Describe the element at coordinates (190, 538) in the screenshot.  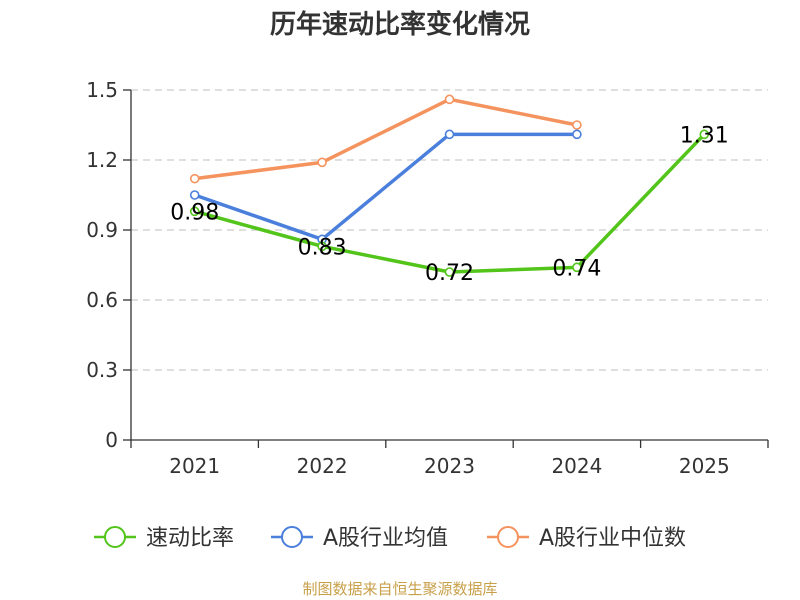
I see `legend-label: 速动比率` at that location.